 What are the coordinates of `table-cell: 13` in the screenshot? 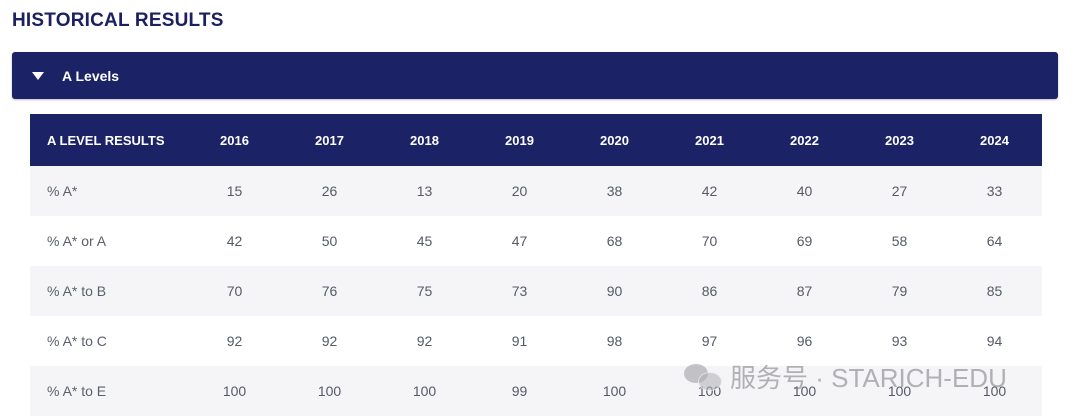 It's located at (424, 191).